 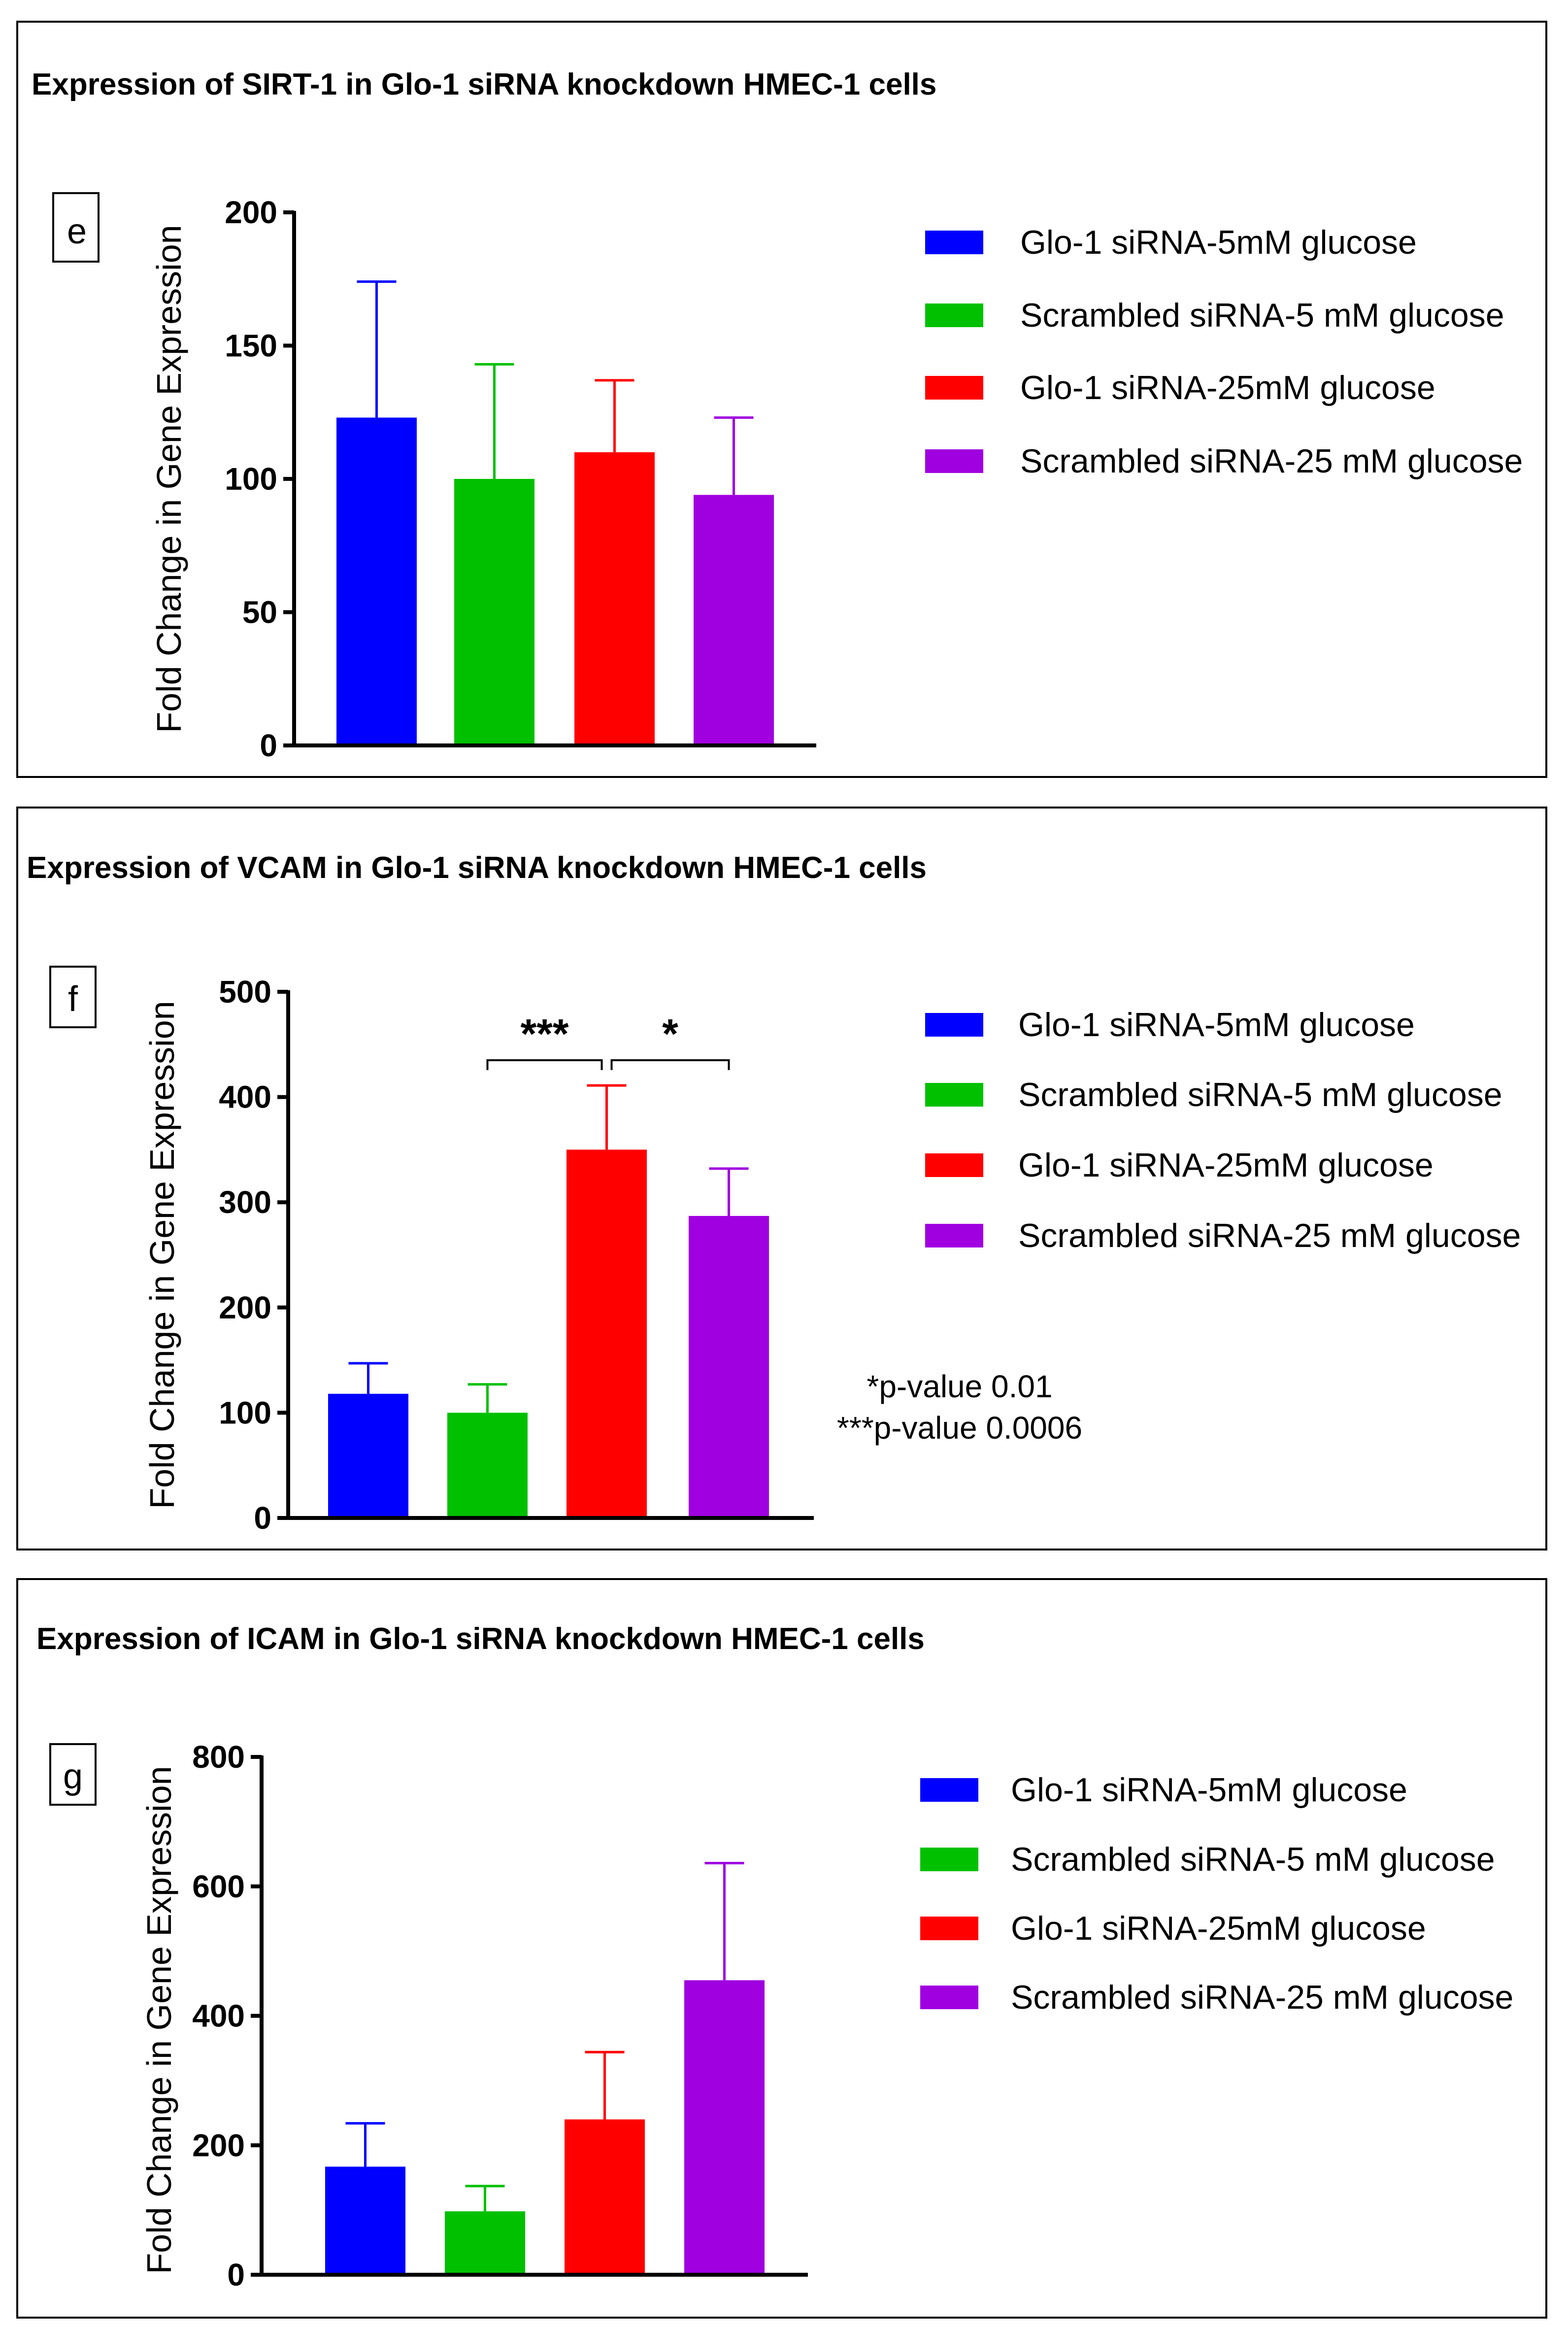 I want to click on chart2-legend-label-0: Glo-1 siRNA-5mM glucose, so click(x=1209, y=1790).